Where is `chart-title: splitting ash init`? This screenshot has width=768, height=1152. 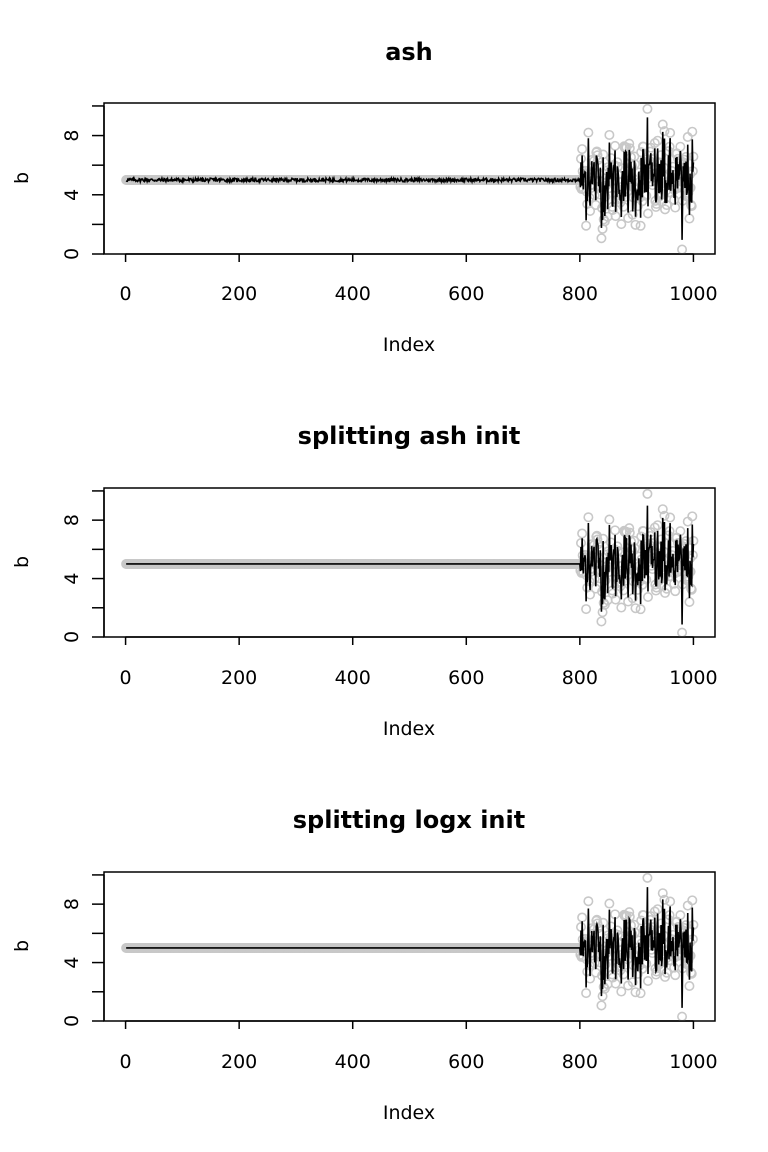
chart-title: splitting ash init is located at coordinates (409, 436).